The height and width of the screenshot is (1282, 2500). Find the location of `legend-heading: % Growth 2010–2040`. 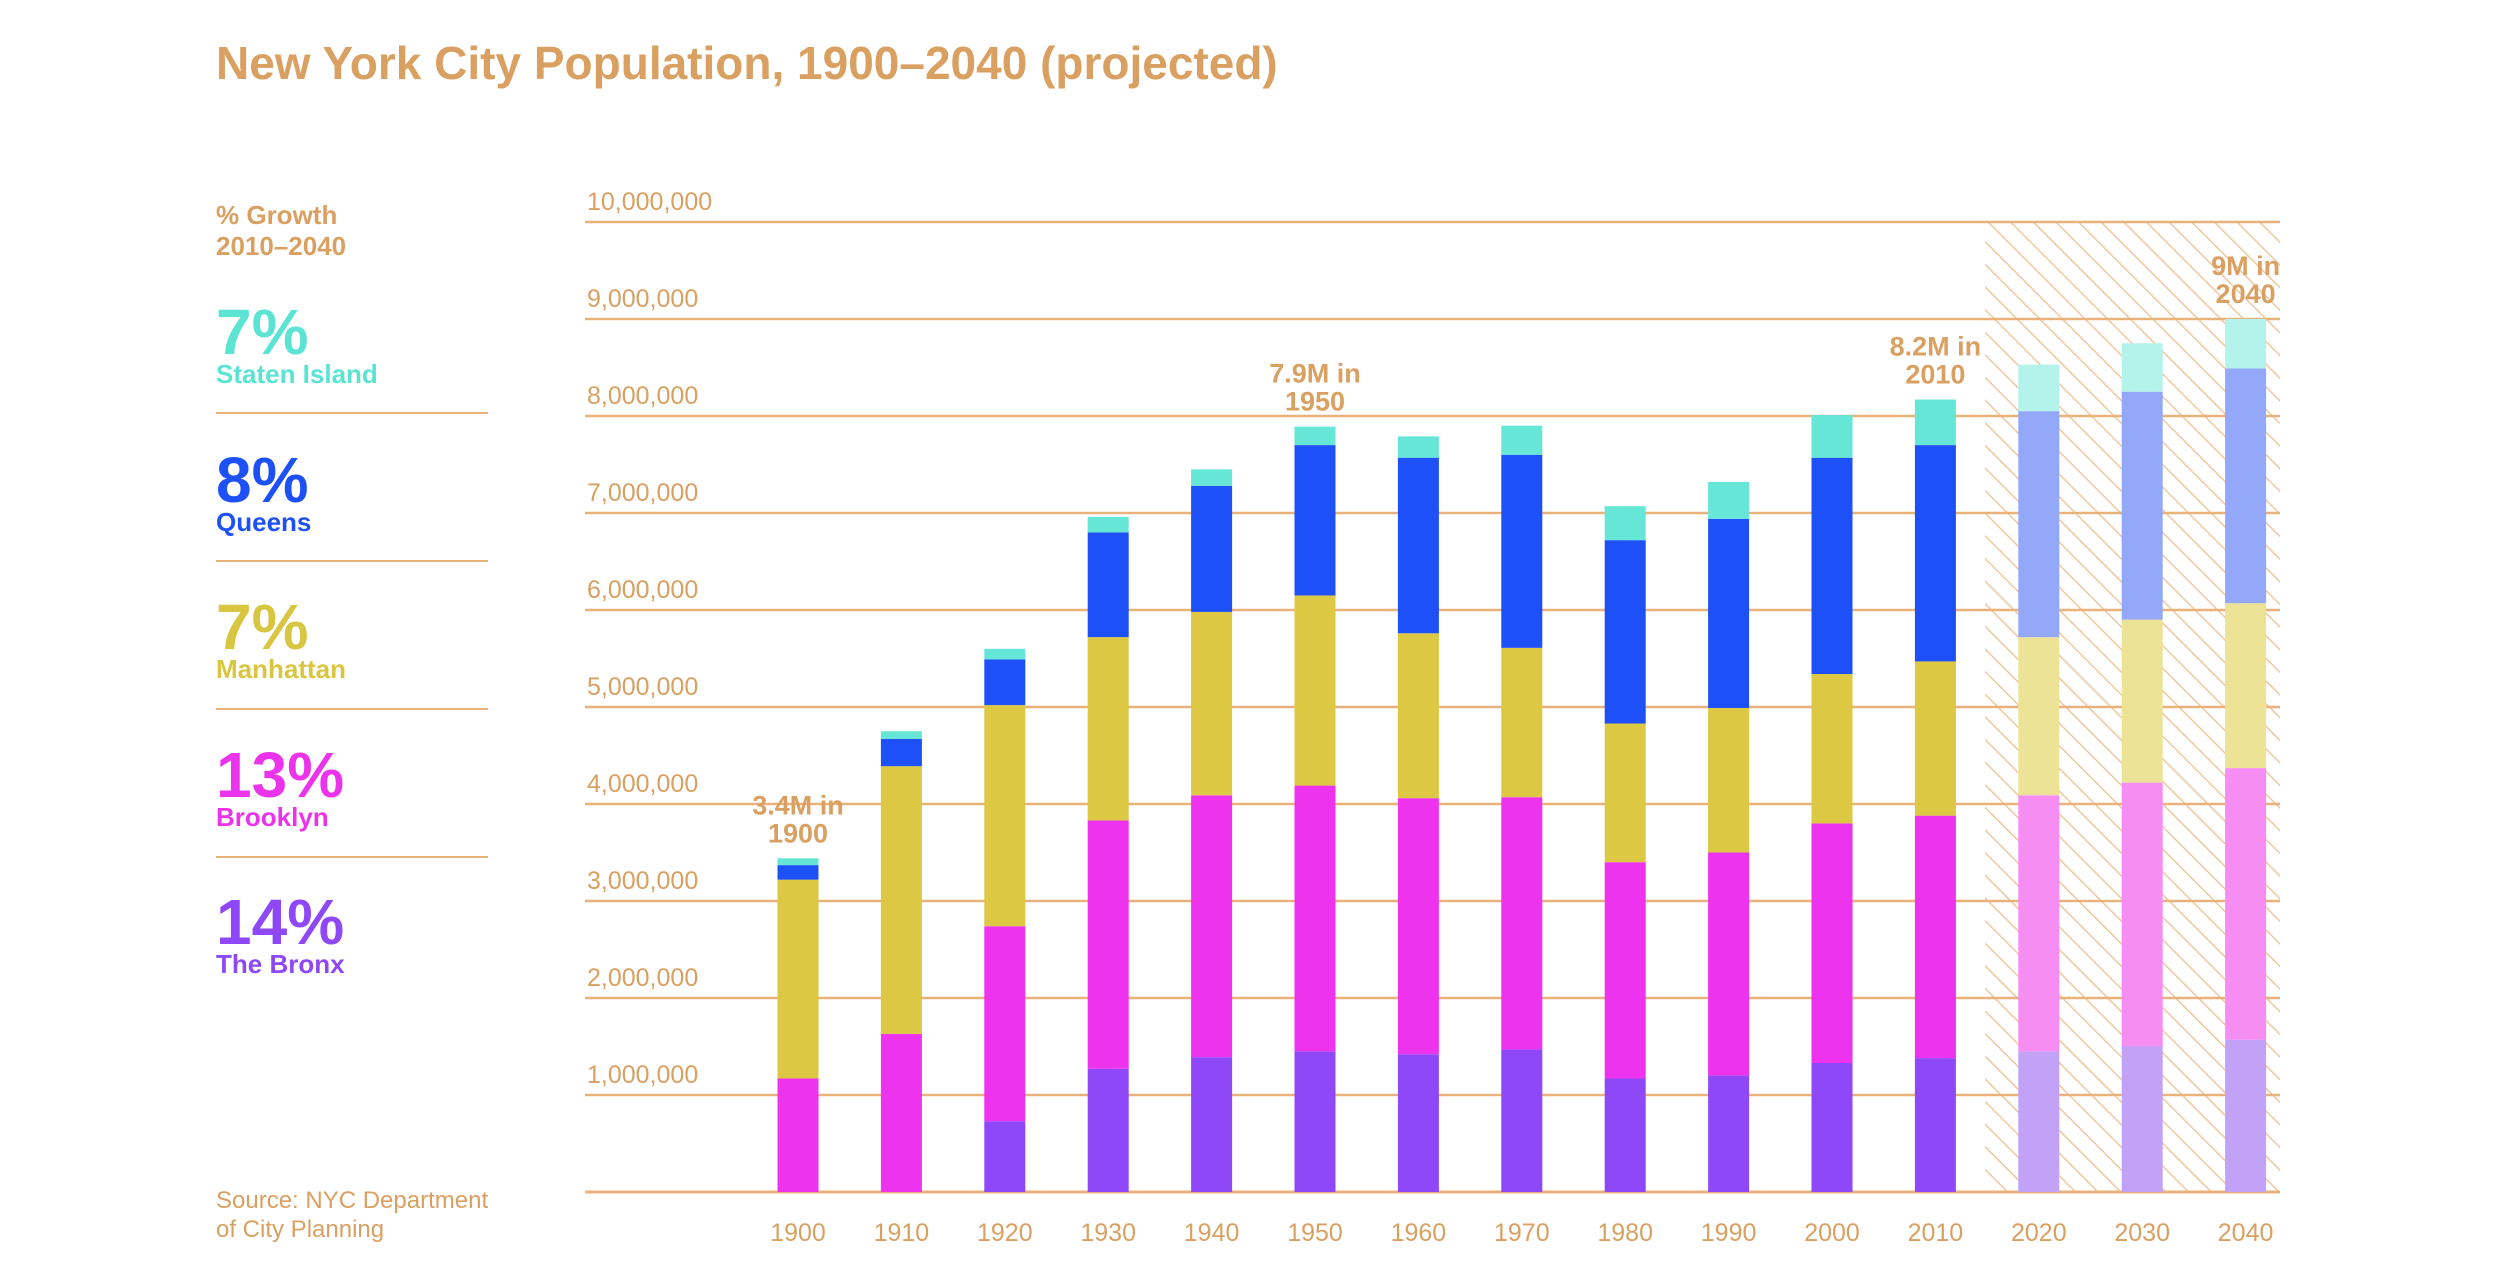

legend-heading: % Growth 2010–2040 is located at coordinates (281, 231).